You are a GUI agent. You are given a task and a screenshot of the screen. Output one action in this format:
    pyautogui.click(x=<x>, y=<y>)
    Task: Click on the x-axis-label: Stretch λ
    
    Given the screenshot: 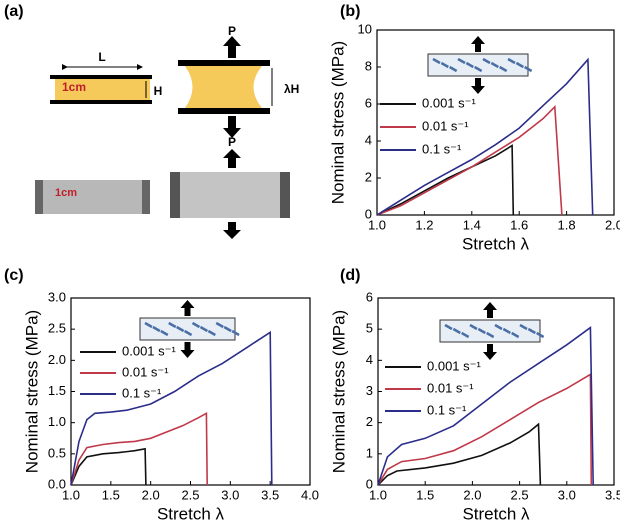 What is the action you would take?
    pyautogui.click(x=496, y=243)
    